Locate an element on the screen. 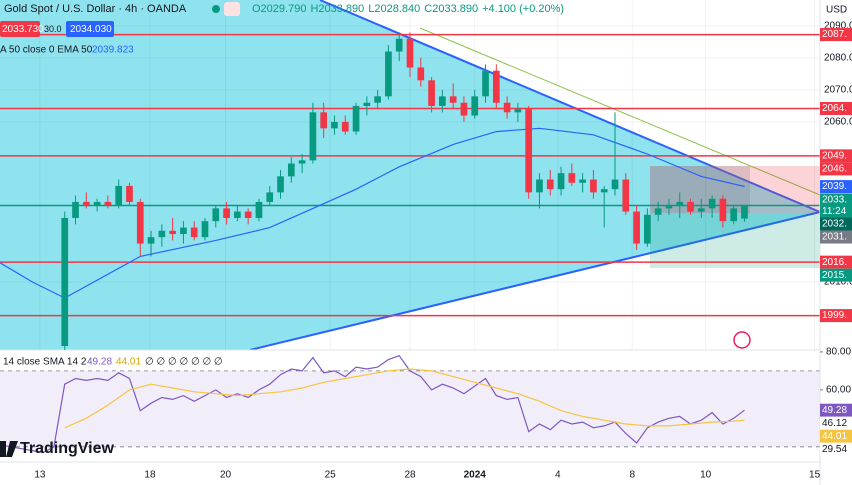  x-tick-label: 28 is located at coordinates (410, 475).